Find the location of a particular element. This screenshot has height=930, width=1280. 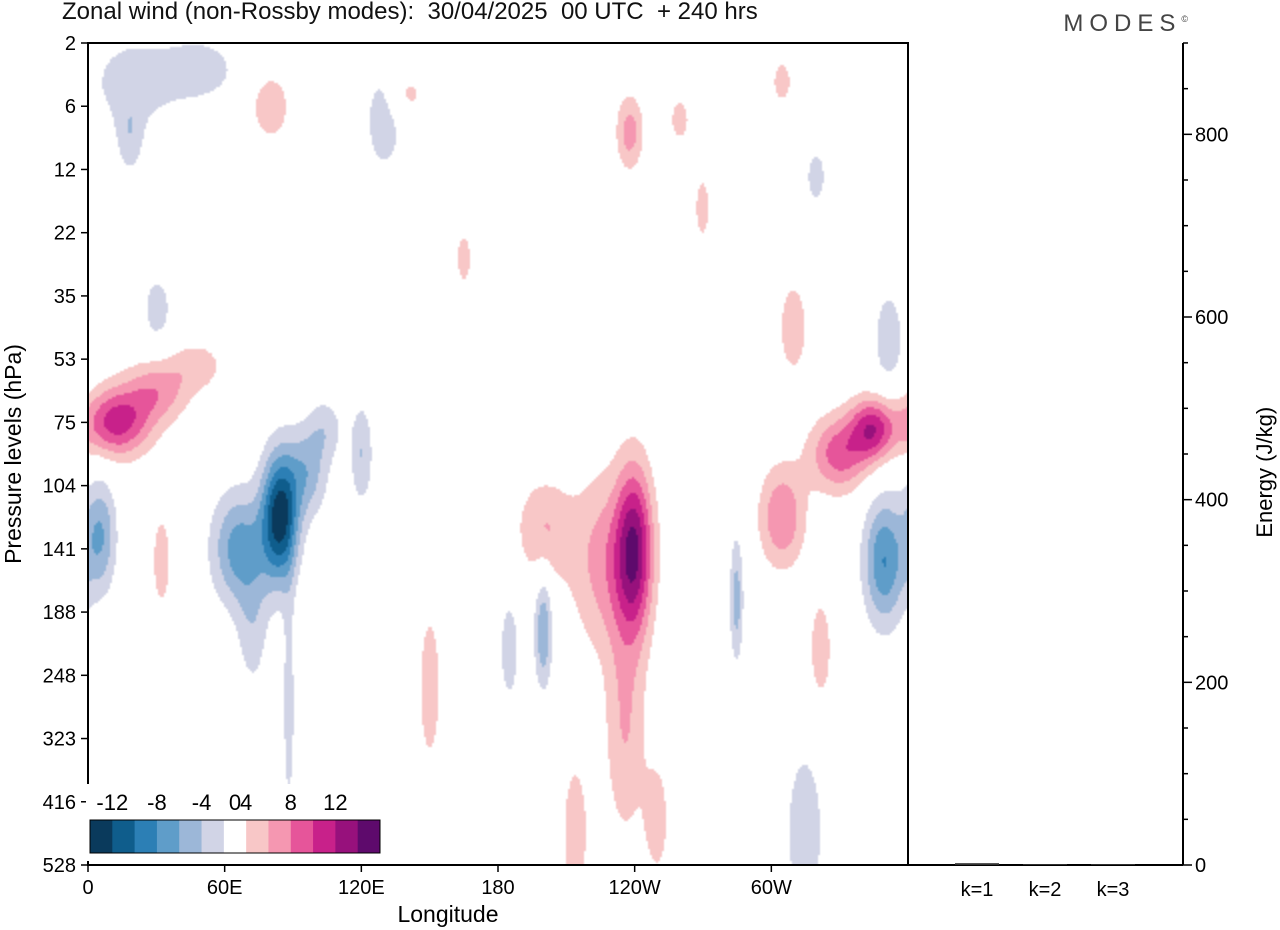

y-tick-label: 75 is located at coordinates (65, 423).